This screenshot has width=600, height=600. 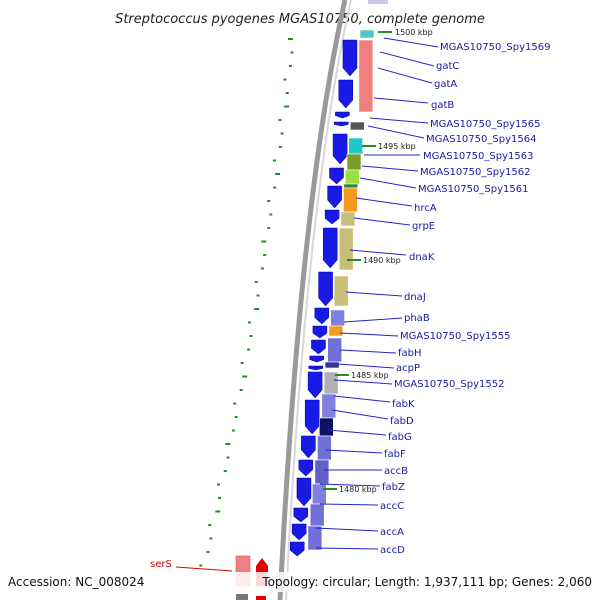 What do you see at coordinates (417, 318) in the screenshot?
I see `svg-text: phaB` at bounding box center [417, 318].